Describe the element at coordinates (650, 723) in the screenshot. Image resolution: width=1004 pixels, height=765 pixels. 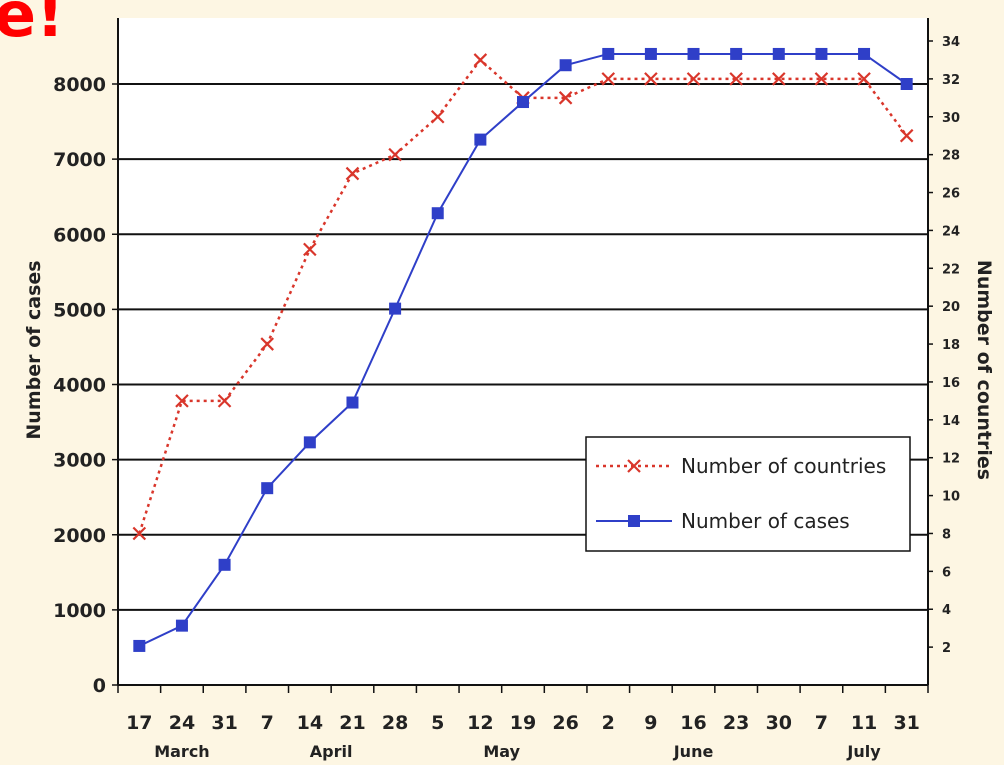
I see `x-tick-label: 9` at that location.